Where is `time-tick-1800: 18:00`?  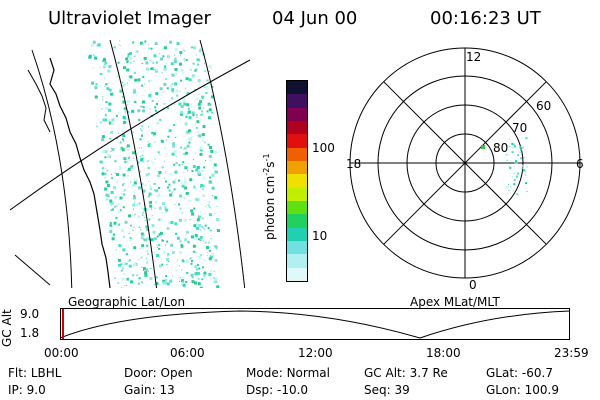
time-tick-1800: 18:00 is located at coordinates (443, 353).